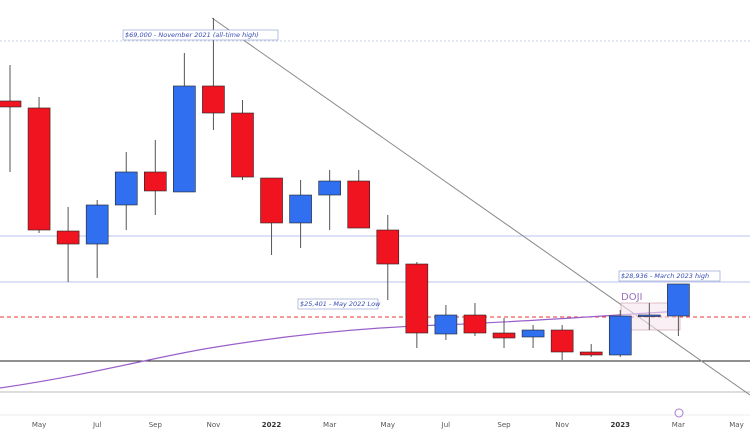  Describe the element at coordinates (679, 413) in the screenshot. I see `event-icon` at that location.